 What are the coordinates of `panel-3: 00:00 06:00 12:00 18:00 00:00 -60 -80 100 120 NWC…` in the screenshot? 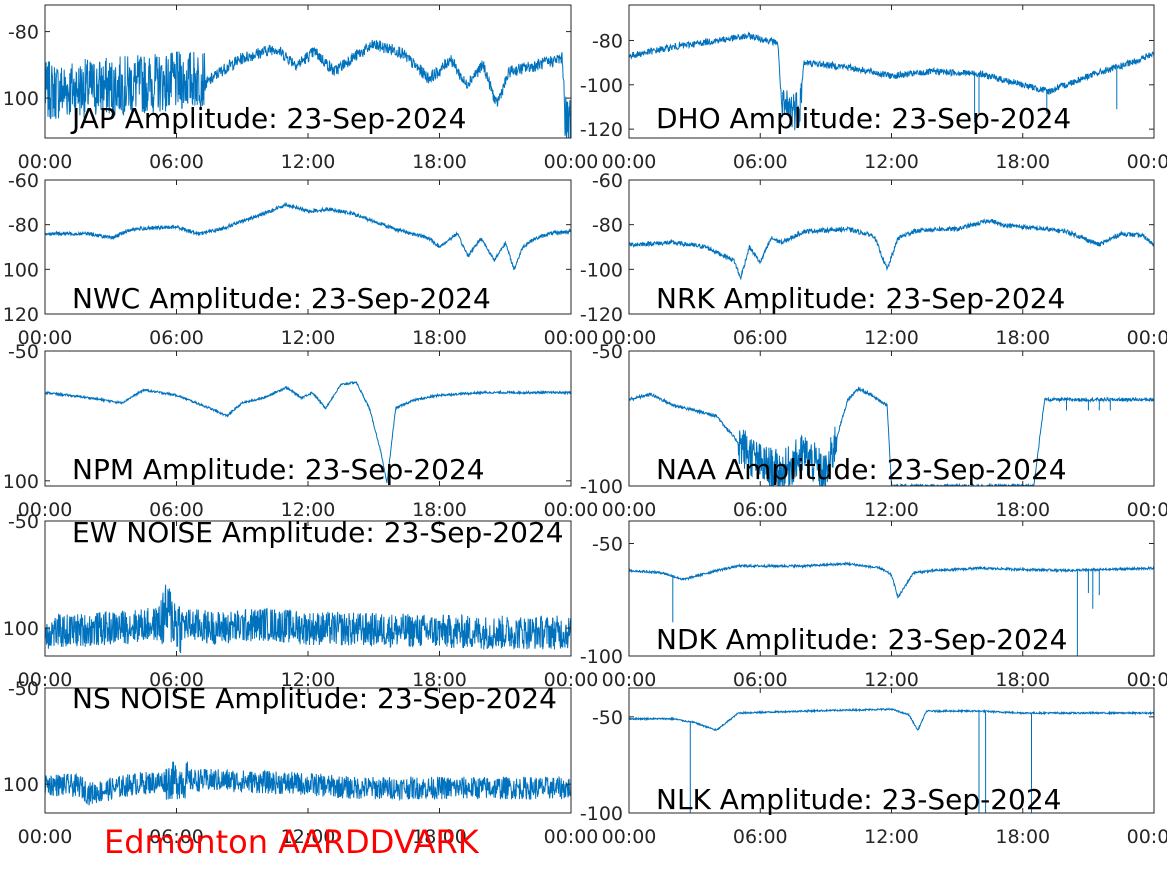 It's located at (301, 259).